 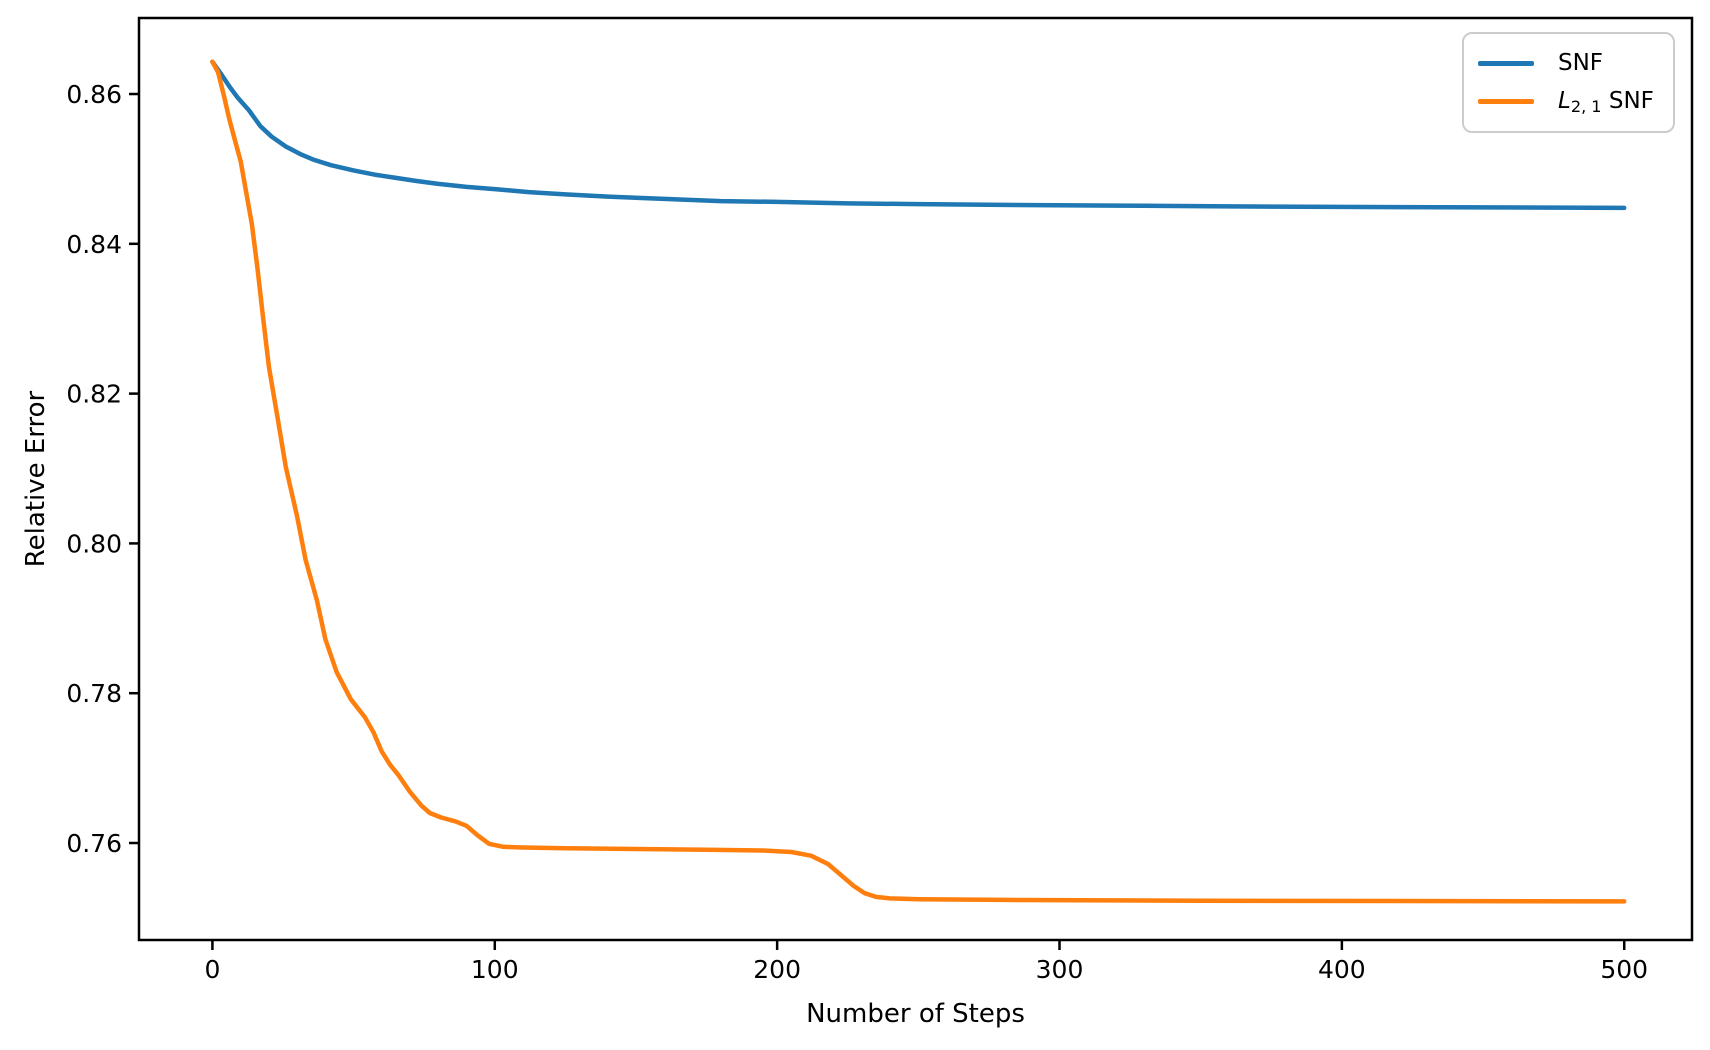 I want to click on y-axis-label: Relative Error, so click(x=36, y=478).